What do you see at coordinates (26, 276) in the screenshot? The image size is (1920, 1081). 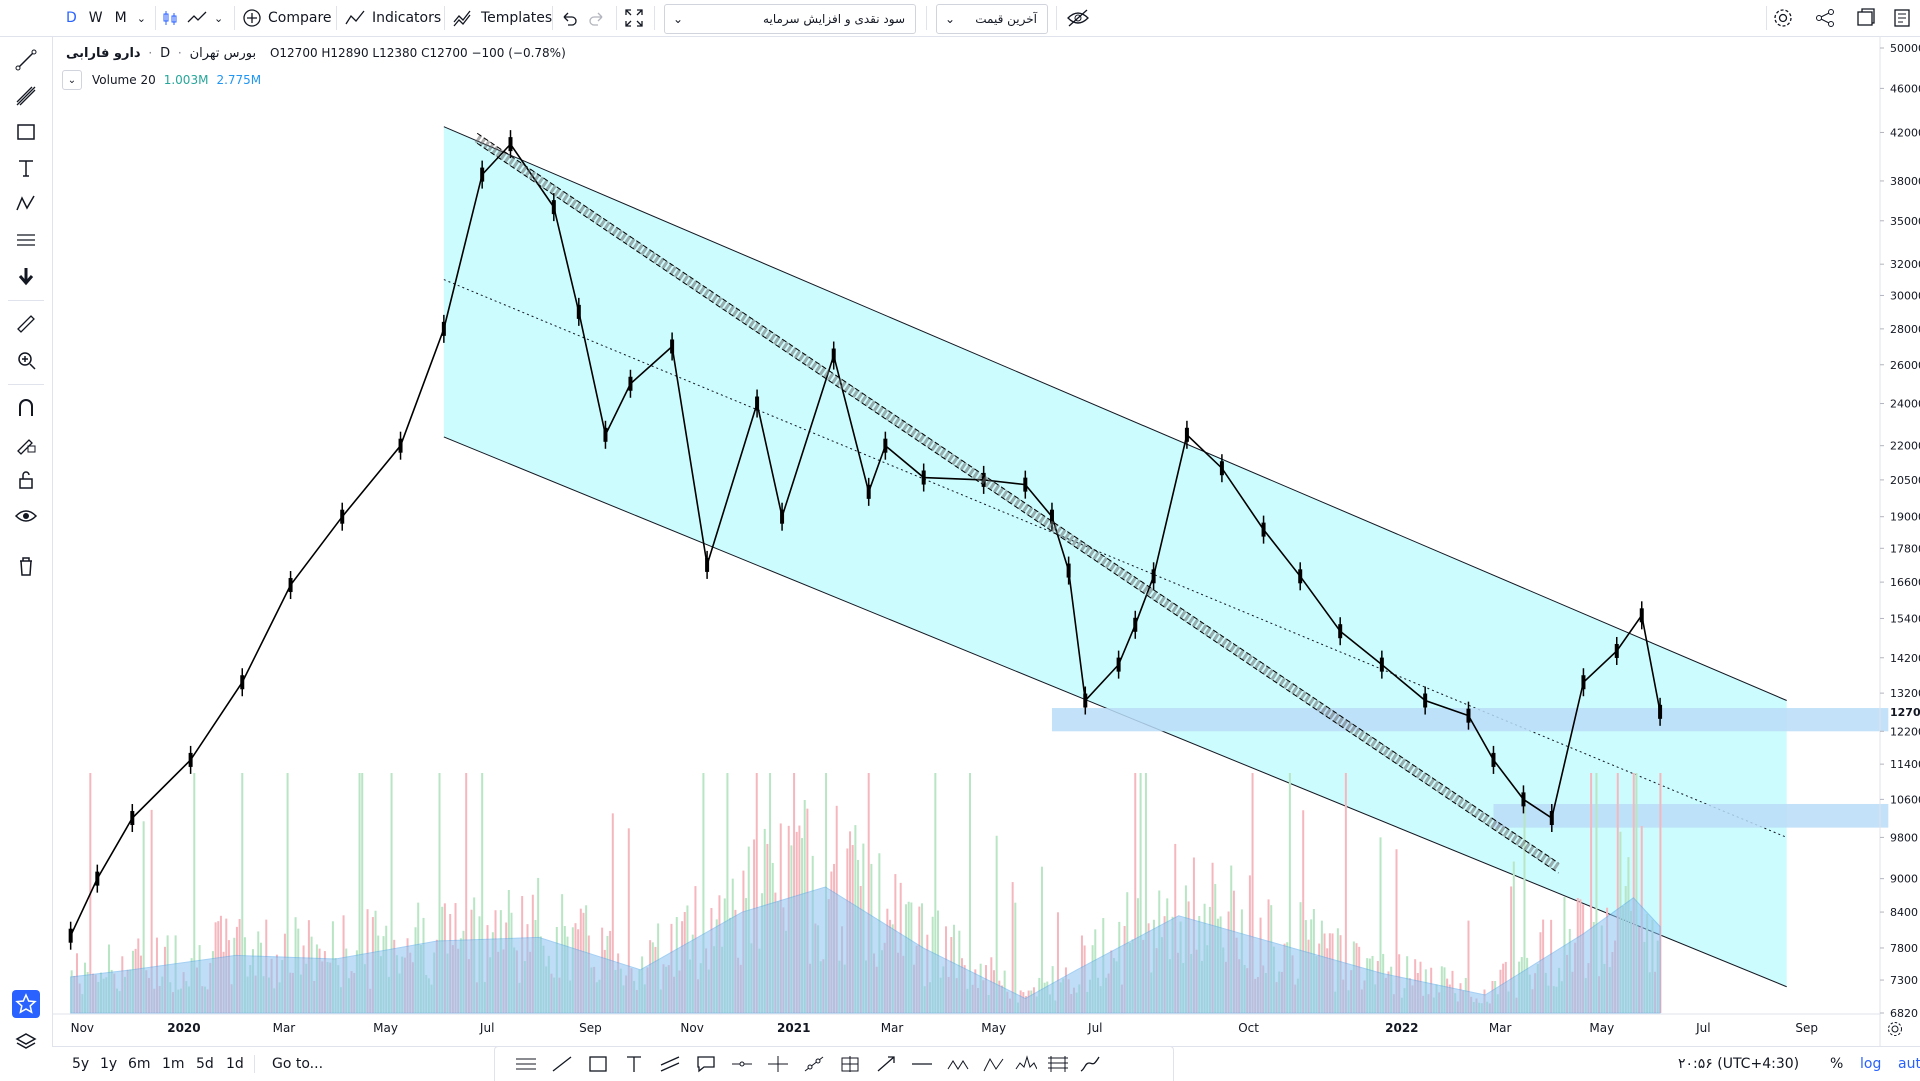 I see `arrow-down-icon` at bounding box center [26, 276].